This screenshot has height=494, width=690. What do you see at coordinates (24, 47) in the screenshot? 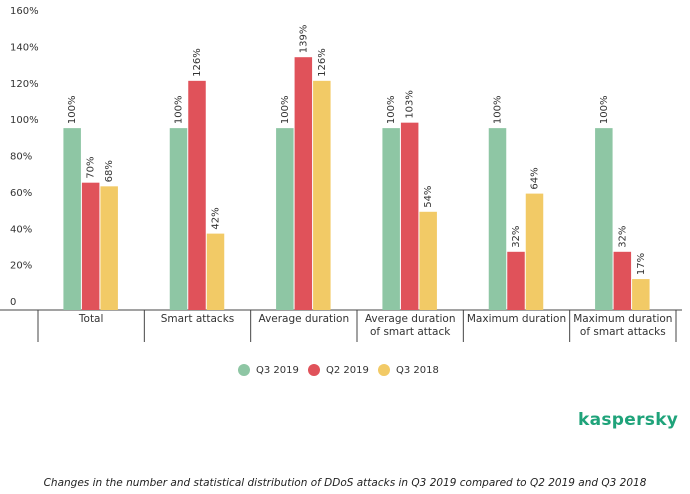
I see `y-tick-label: 140%` at bounding box center [24, 47].